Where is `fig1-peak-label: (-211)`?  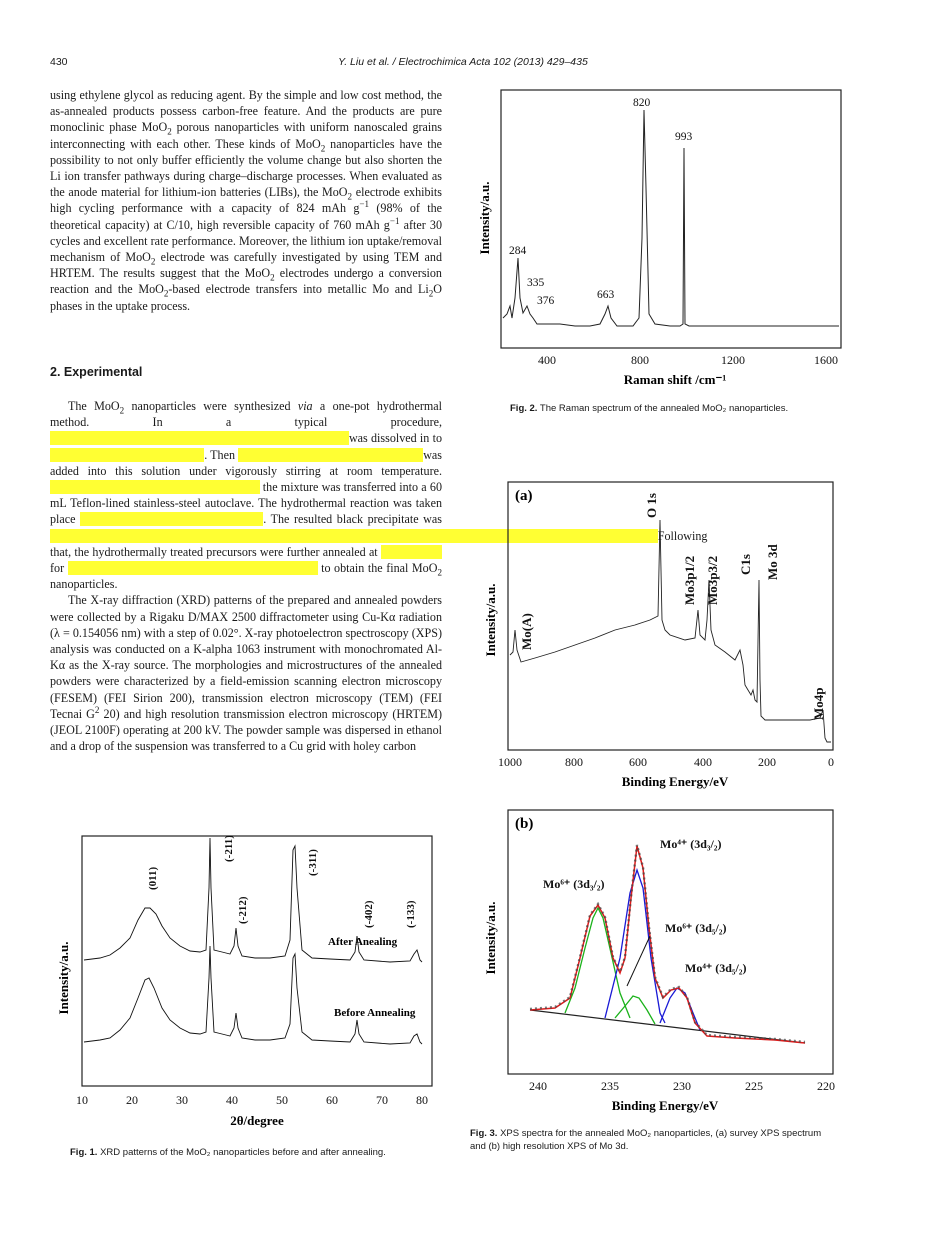
fig1-peak-label: (-211) is located at coordinates (229, 848).